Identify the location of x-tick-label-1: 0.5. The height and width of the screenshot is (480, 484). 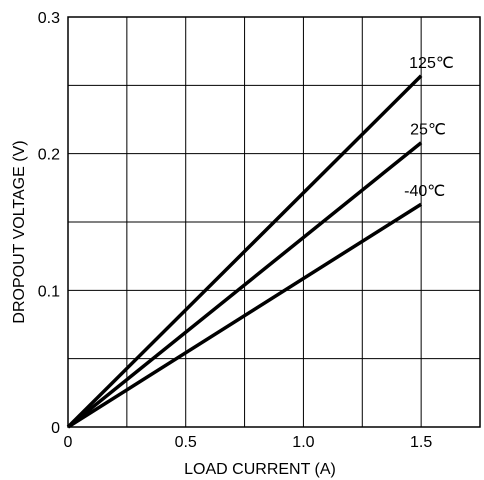
(186, 442).